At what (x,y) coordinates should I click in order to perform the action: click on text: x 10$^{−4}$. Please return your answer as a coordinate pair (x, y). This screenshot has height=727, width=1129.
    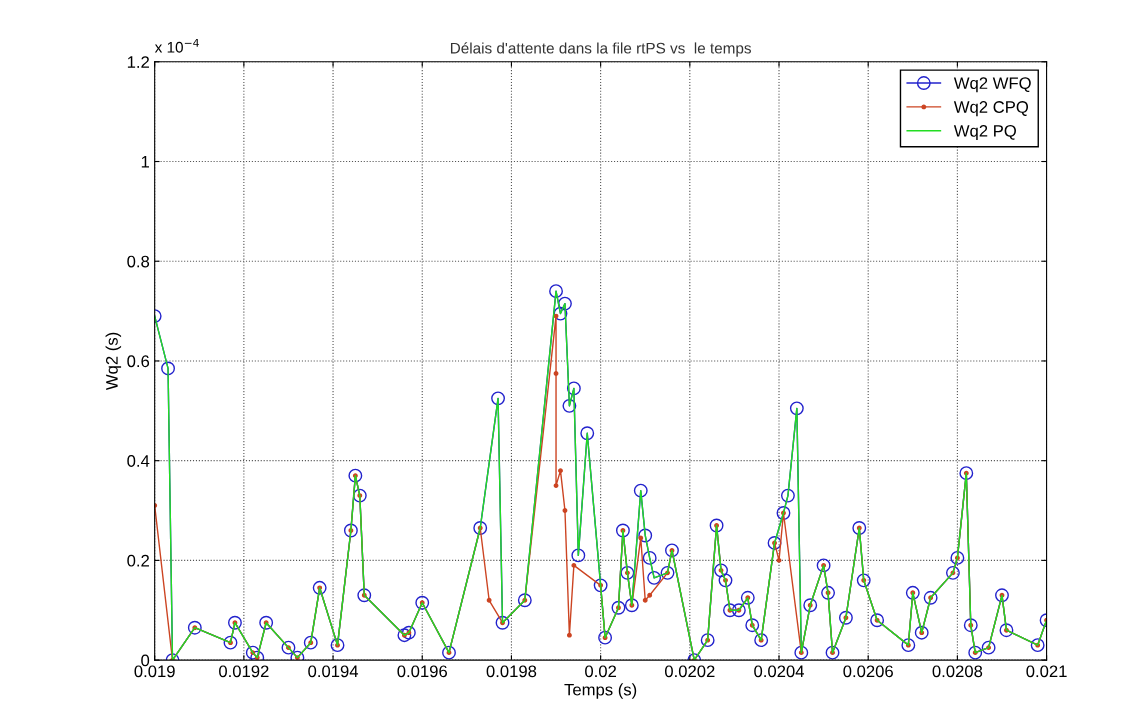
    Looking at the image, I should click on (176, 45).